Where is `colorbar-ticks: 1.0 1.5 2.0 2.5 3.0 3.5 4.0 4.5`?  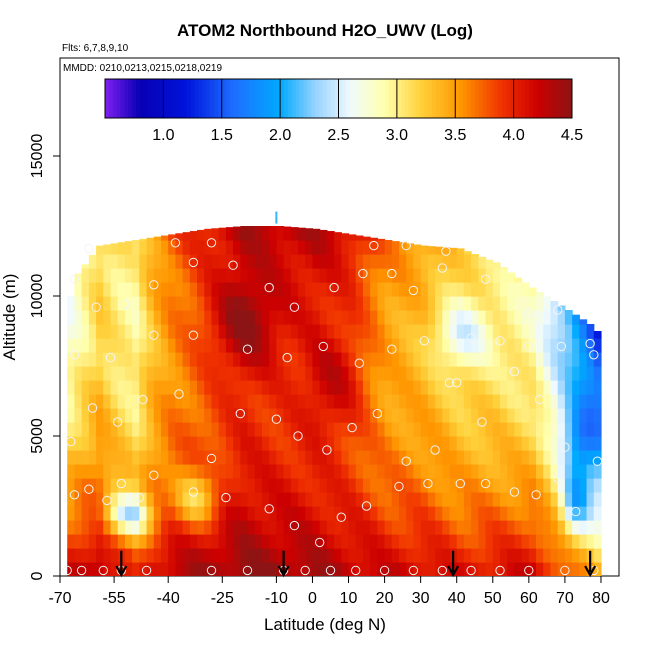
colorbar-ticks: 1.0 1.5 2.0 2.5 3.0 3.5 4.0 4.5 is located at coordinates (367, 111).